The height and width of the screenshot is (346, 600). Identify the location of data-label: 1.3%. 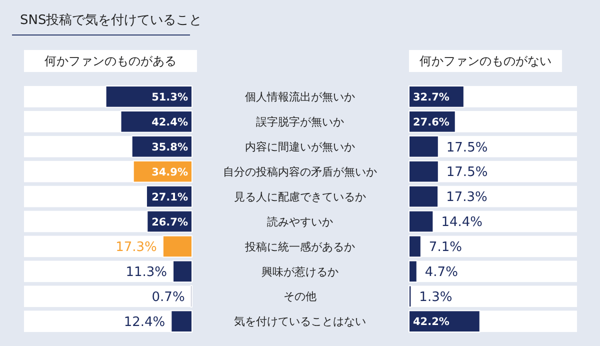
(435, 298).